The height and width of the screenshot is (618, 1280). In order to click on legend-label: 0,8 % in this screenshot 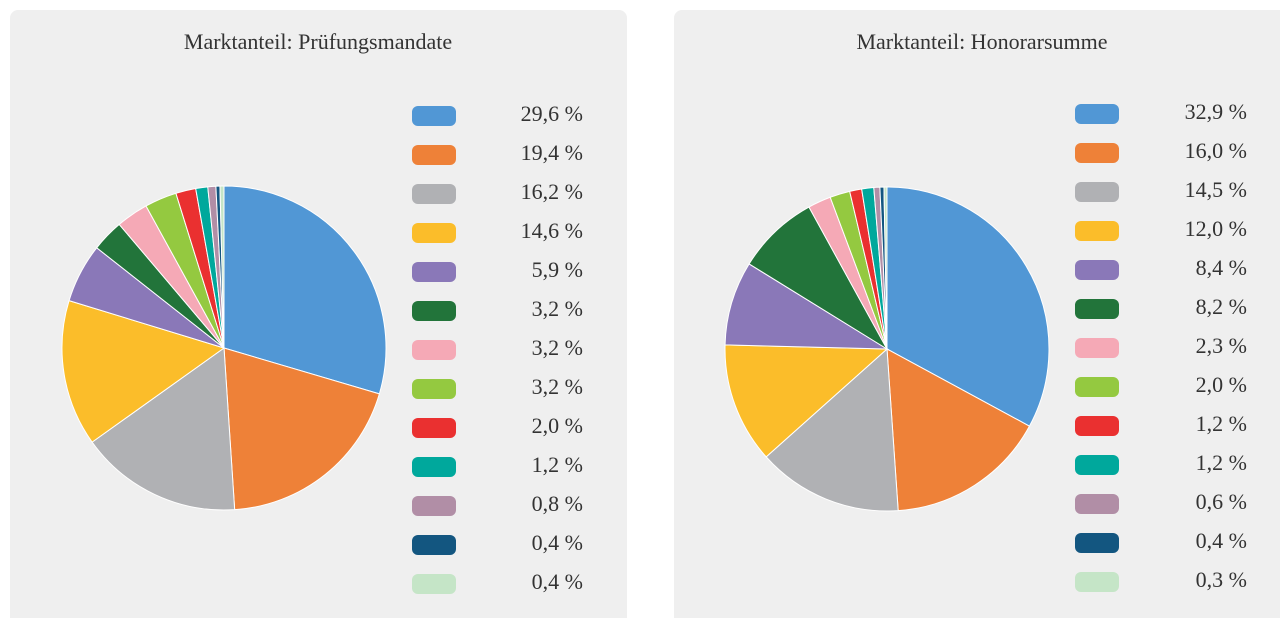, I will do `click(557, 503)`.